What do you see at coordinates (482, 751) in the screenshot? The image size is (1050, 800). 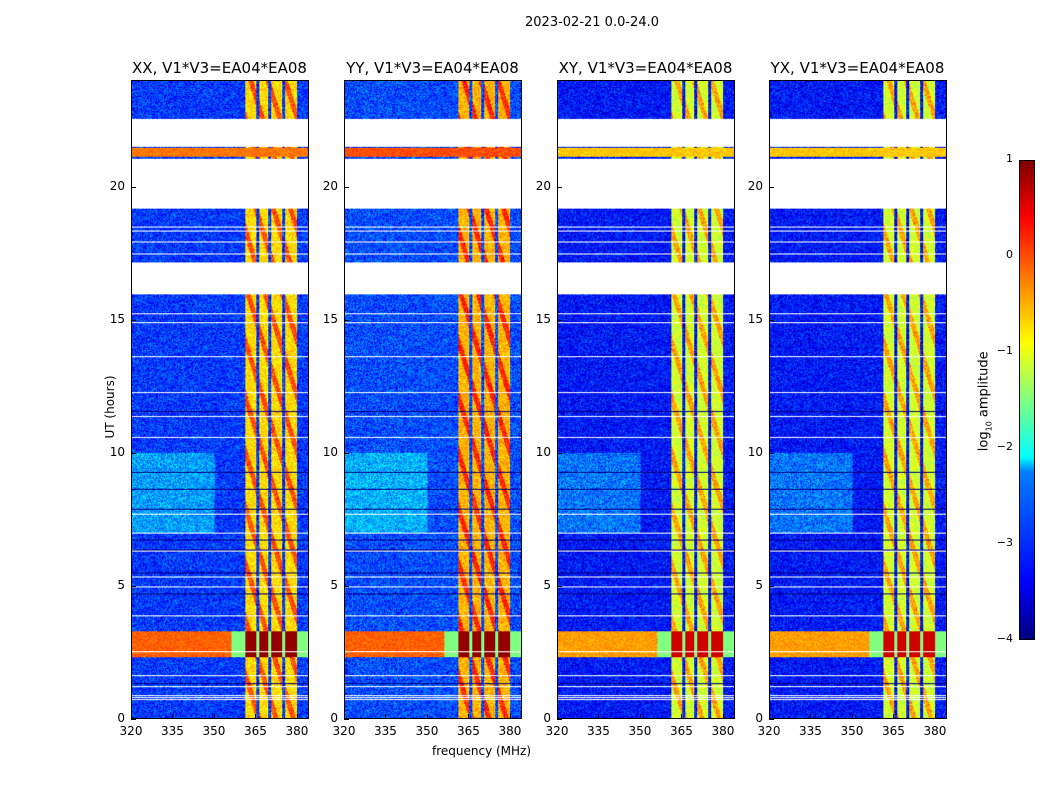 I see `x-axis-label: frequency (MHz)` at bounding box center [482, 751].